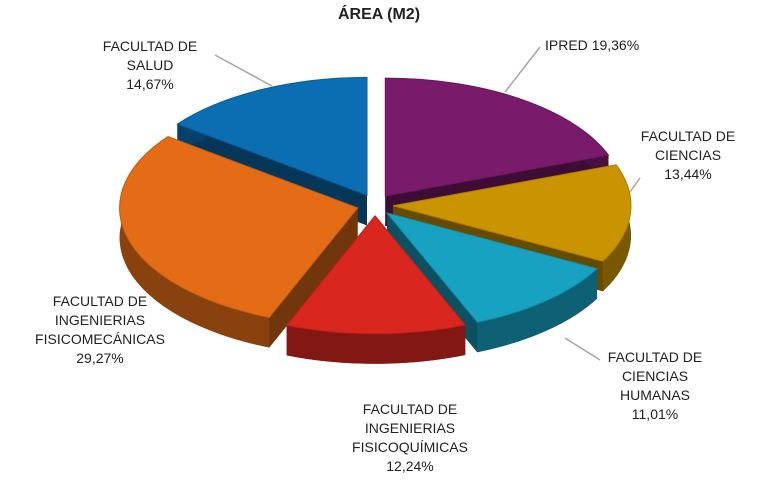 Image resolution: width=758 pixels, height=485 pixels. I want to click on value-label: 29,27%, so click(100, 358).